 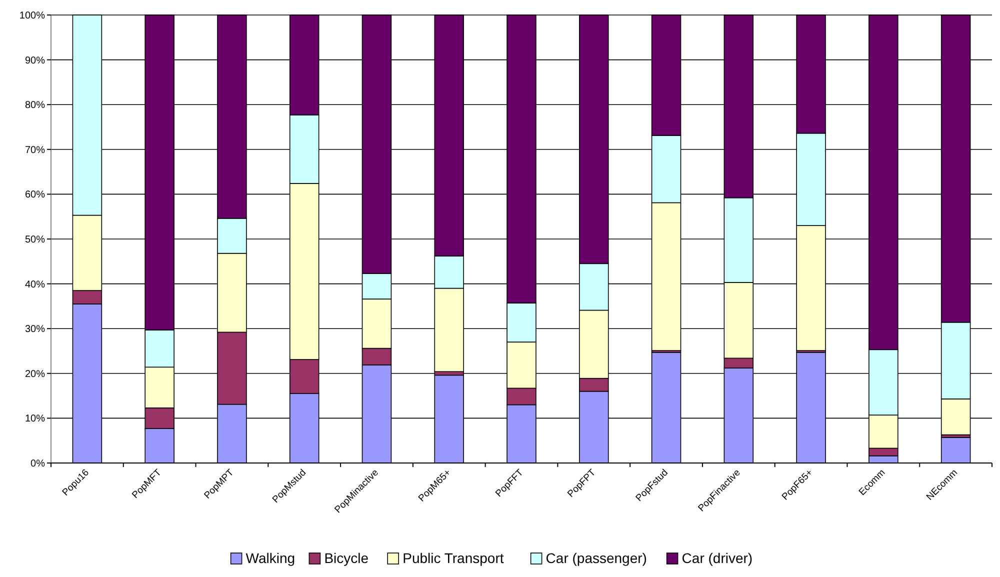 I want to click on y-tick-label: 90%, so click(x=35, y=60).